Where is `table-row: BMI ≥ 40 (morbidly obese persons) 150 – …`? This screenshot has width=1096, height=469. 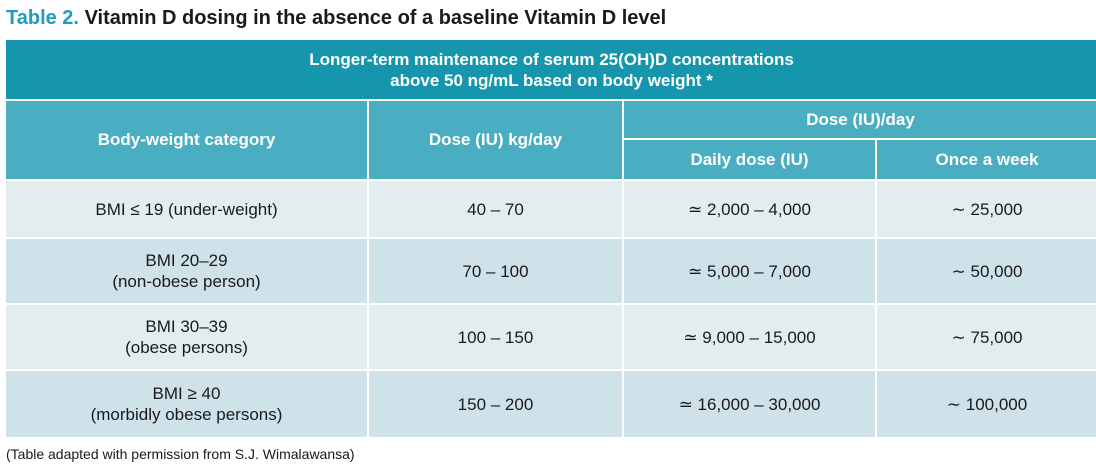
table-row: BMI ≥ 40 (morbidly obese persons) 150 – … is located at coordinates (551, 404).